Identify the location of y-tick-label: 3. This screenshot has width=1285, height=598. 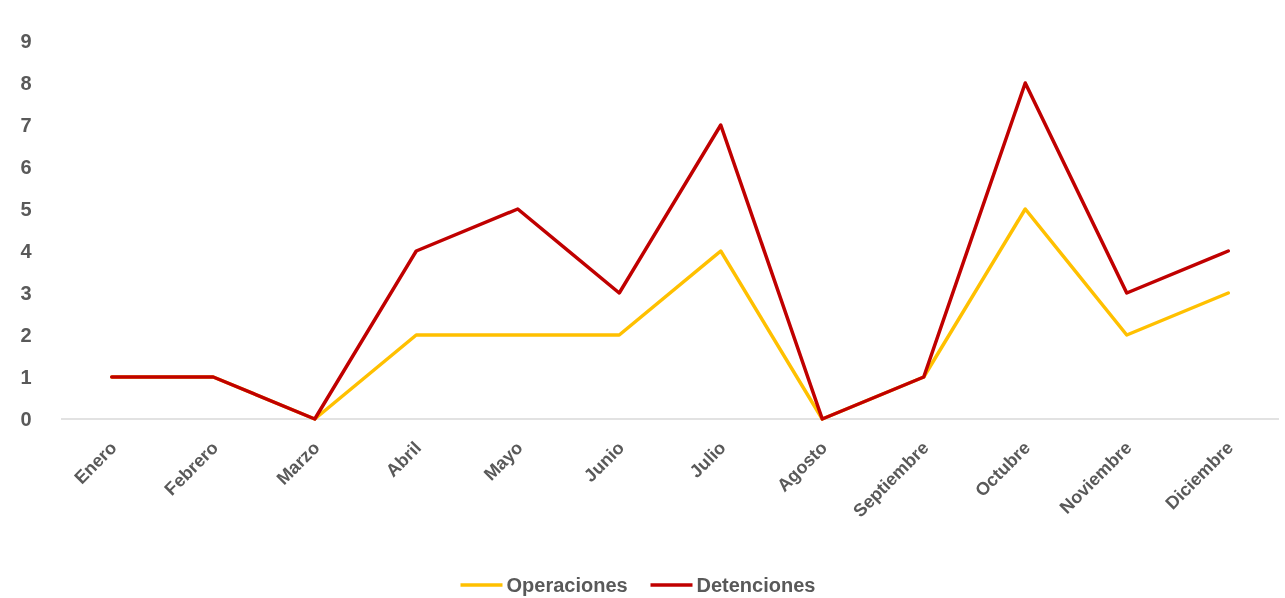
(26, 293).